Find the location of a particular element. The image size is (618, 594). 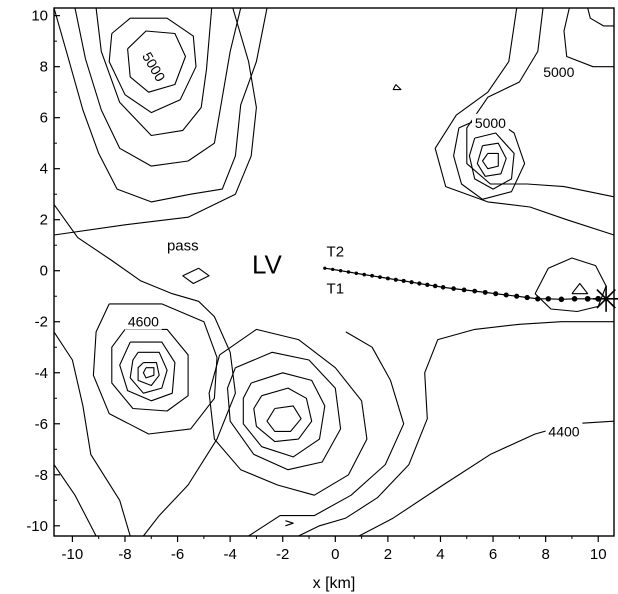

y-tick-label: -10 is located at coordinates (37, 526).